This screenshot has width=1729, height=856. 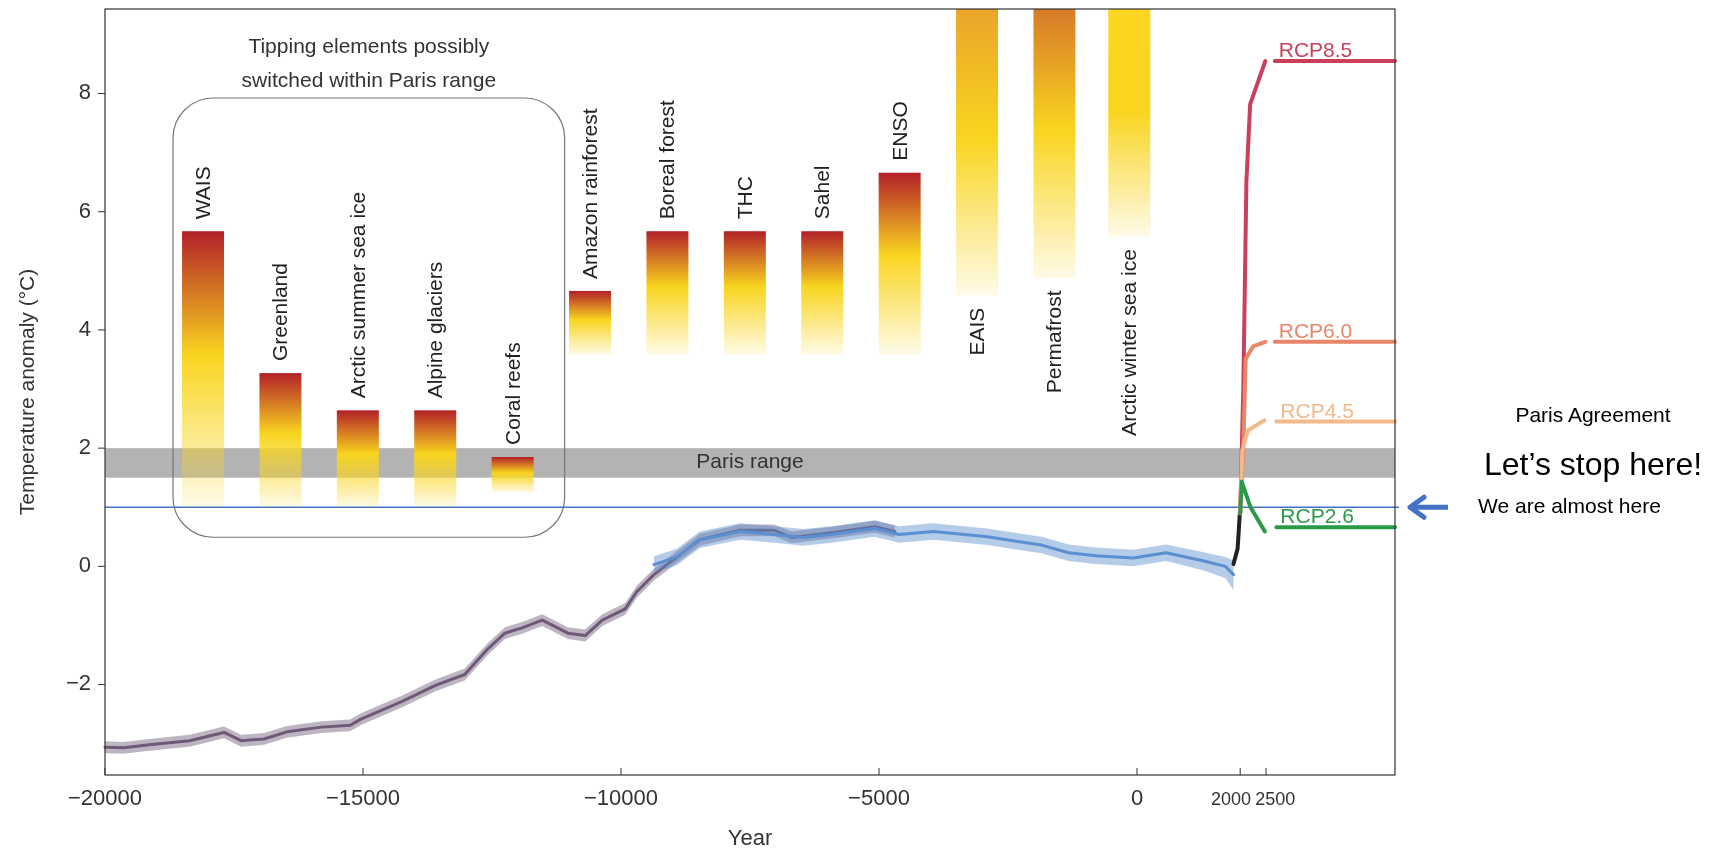 What do you see at coordinates (1317, 516) in the screenshot?
I see `series-label: RCP2.6` at bounding box center [1317, 516].